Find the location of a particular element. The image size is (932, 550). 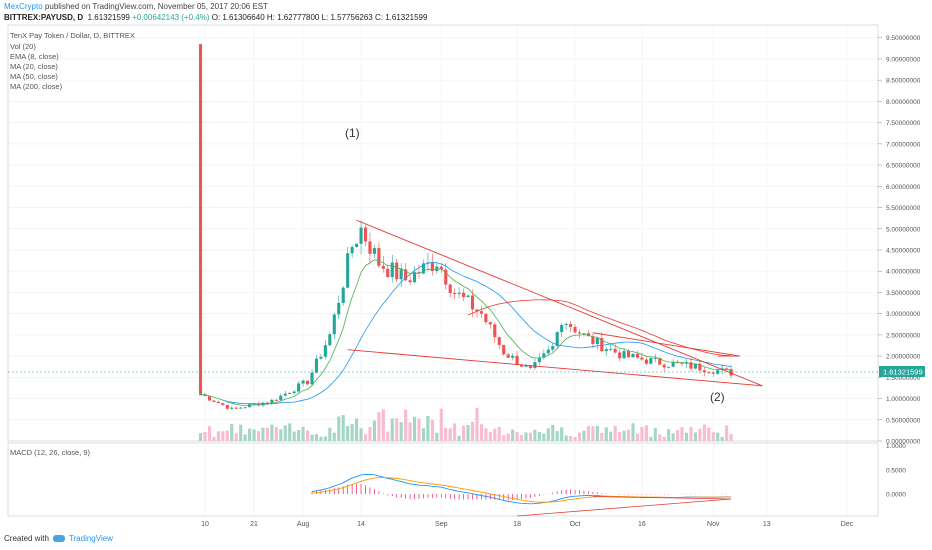

y-tick-label: 3.50000000 is located at coordinates (903, 293).